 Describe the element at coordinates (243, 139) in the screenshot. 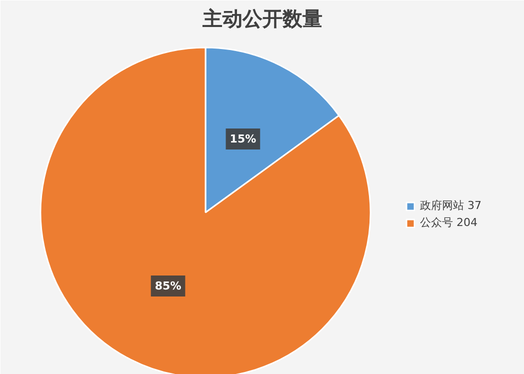

I see `data-label: 15%` at that location.